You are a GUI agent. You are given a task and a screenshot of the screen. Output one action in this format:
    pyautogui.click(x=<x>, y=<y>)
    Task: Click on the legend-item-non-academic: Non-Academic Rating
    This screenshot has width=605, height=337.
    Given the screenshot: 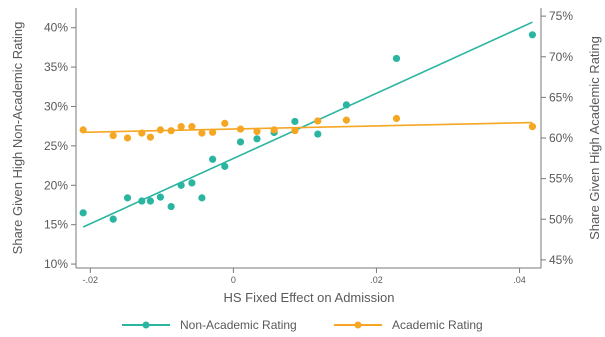 What is the action you would take?
    pyautogui.click(x=209, y=325)
    